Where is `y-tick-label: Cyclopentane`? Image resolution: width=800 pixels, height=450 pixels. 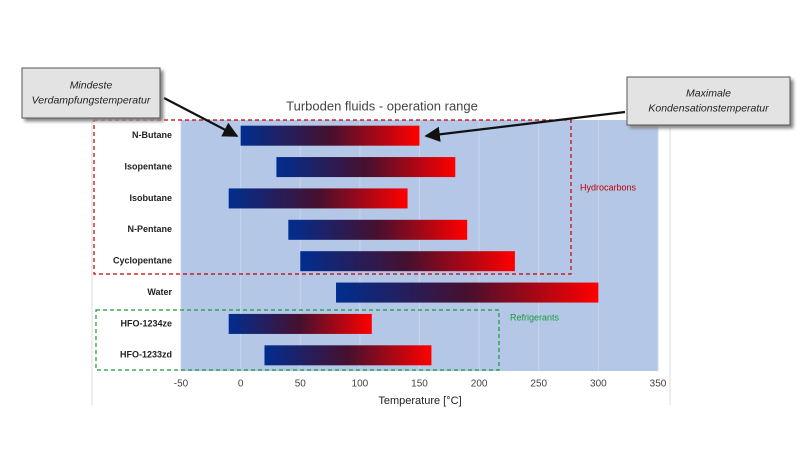 y-tick-label: Cyclopentane is located at coordinates (142, 261).